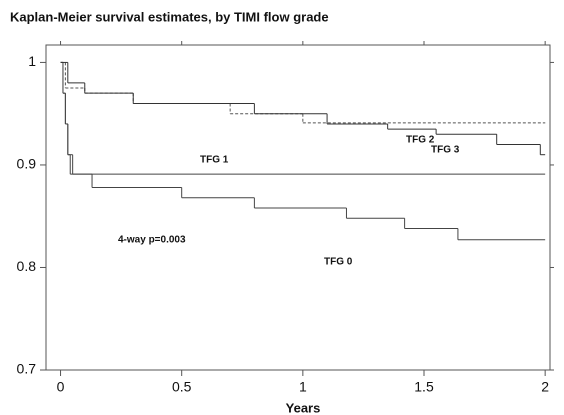 The width and height of the screenshot is (564, 415). I want to click on series-label: TFG 1, so click(214, 160).